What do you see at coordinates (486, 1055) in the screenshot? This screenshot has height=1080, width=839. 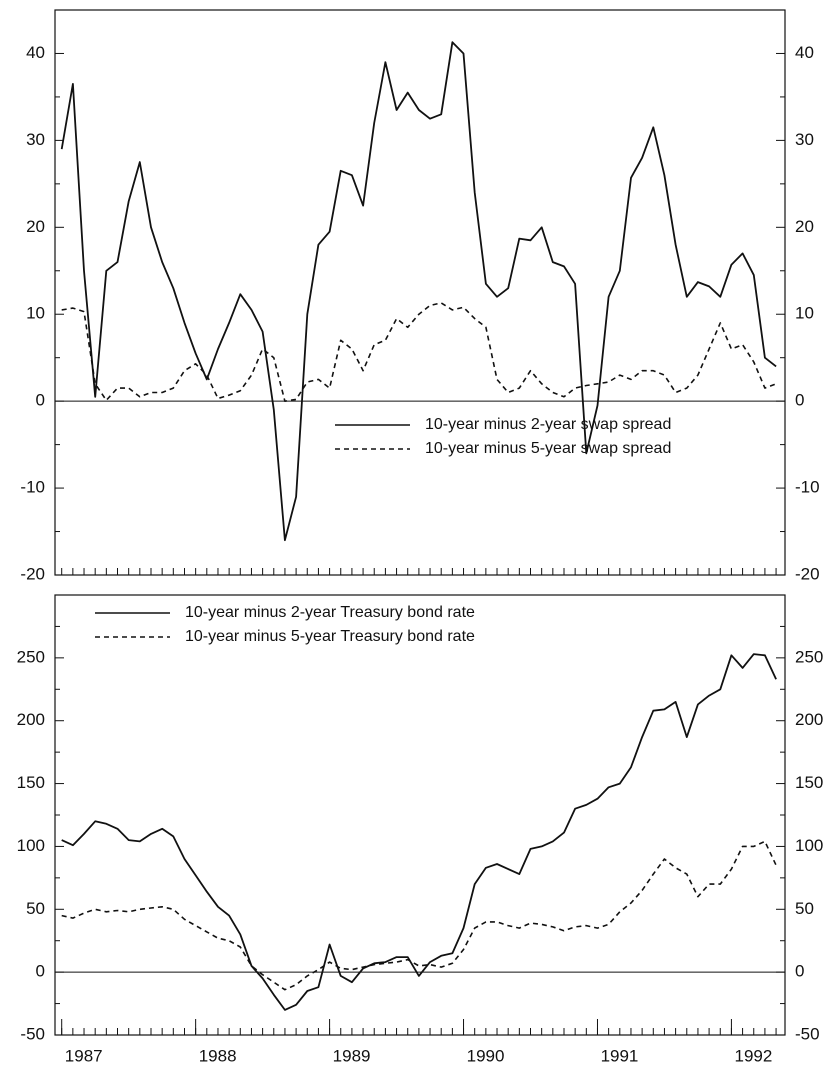 I see `x-tick-label: 1990` at bounding box center [486, 1055].